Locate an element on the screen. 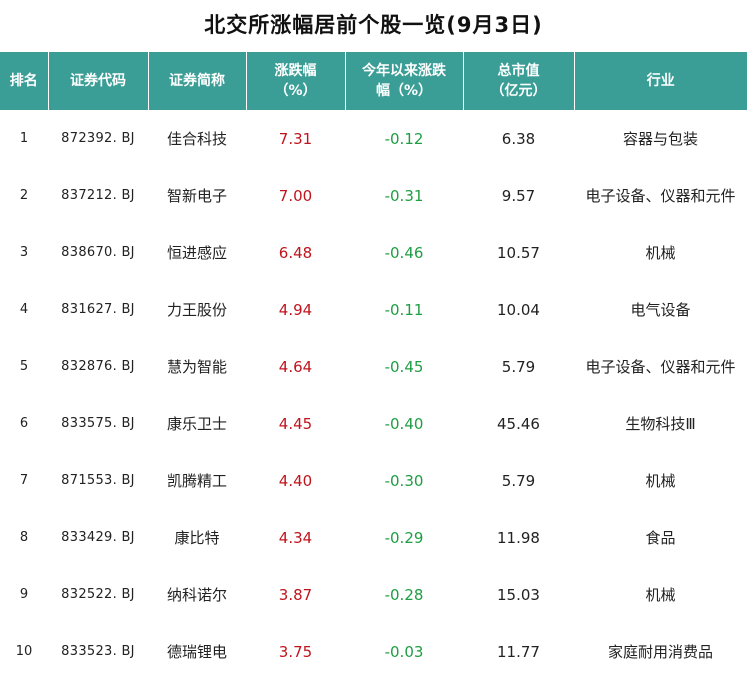  cell-rank: 2 is located at coordinates (24, 195).